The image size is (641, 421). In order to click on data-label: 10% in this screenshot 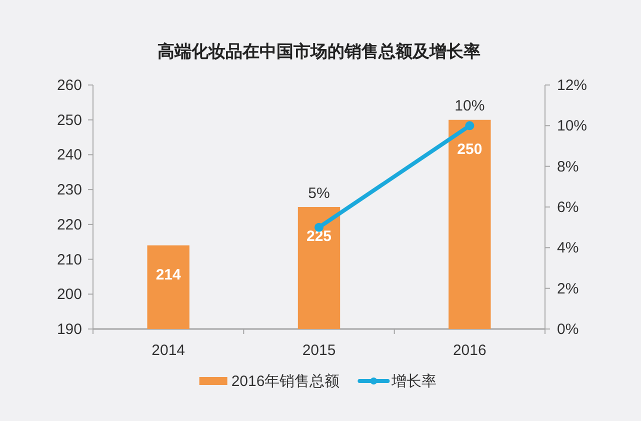, I will do `click(469, 106)`.